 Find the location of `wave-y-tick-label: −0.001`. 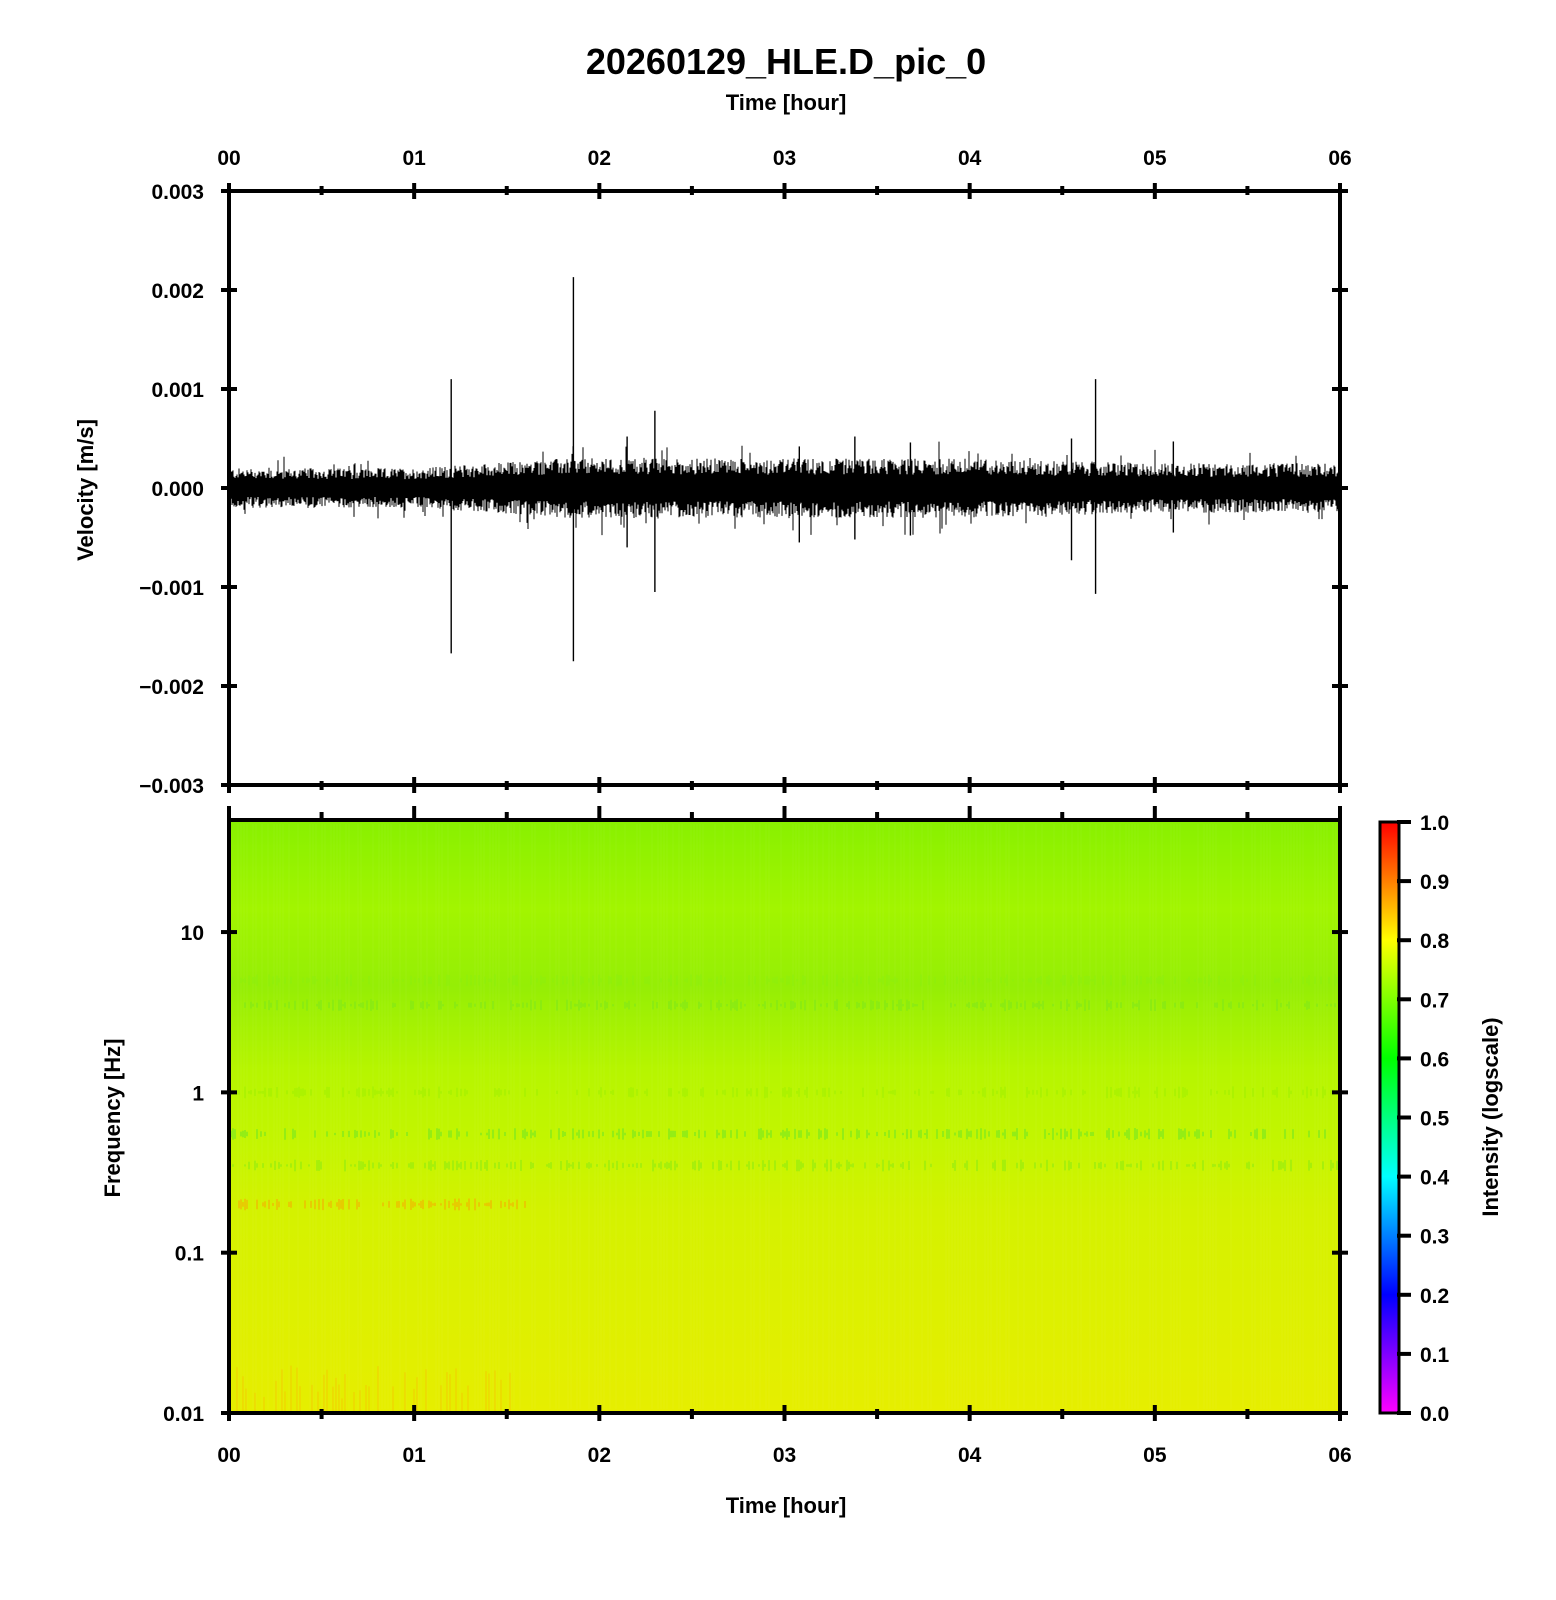

wave-y-tick-label: −0.001 is located at coordinates (171, 588).